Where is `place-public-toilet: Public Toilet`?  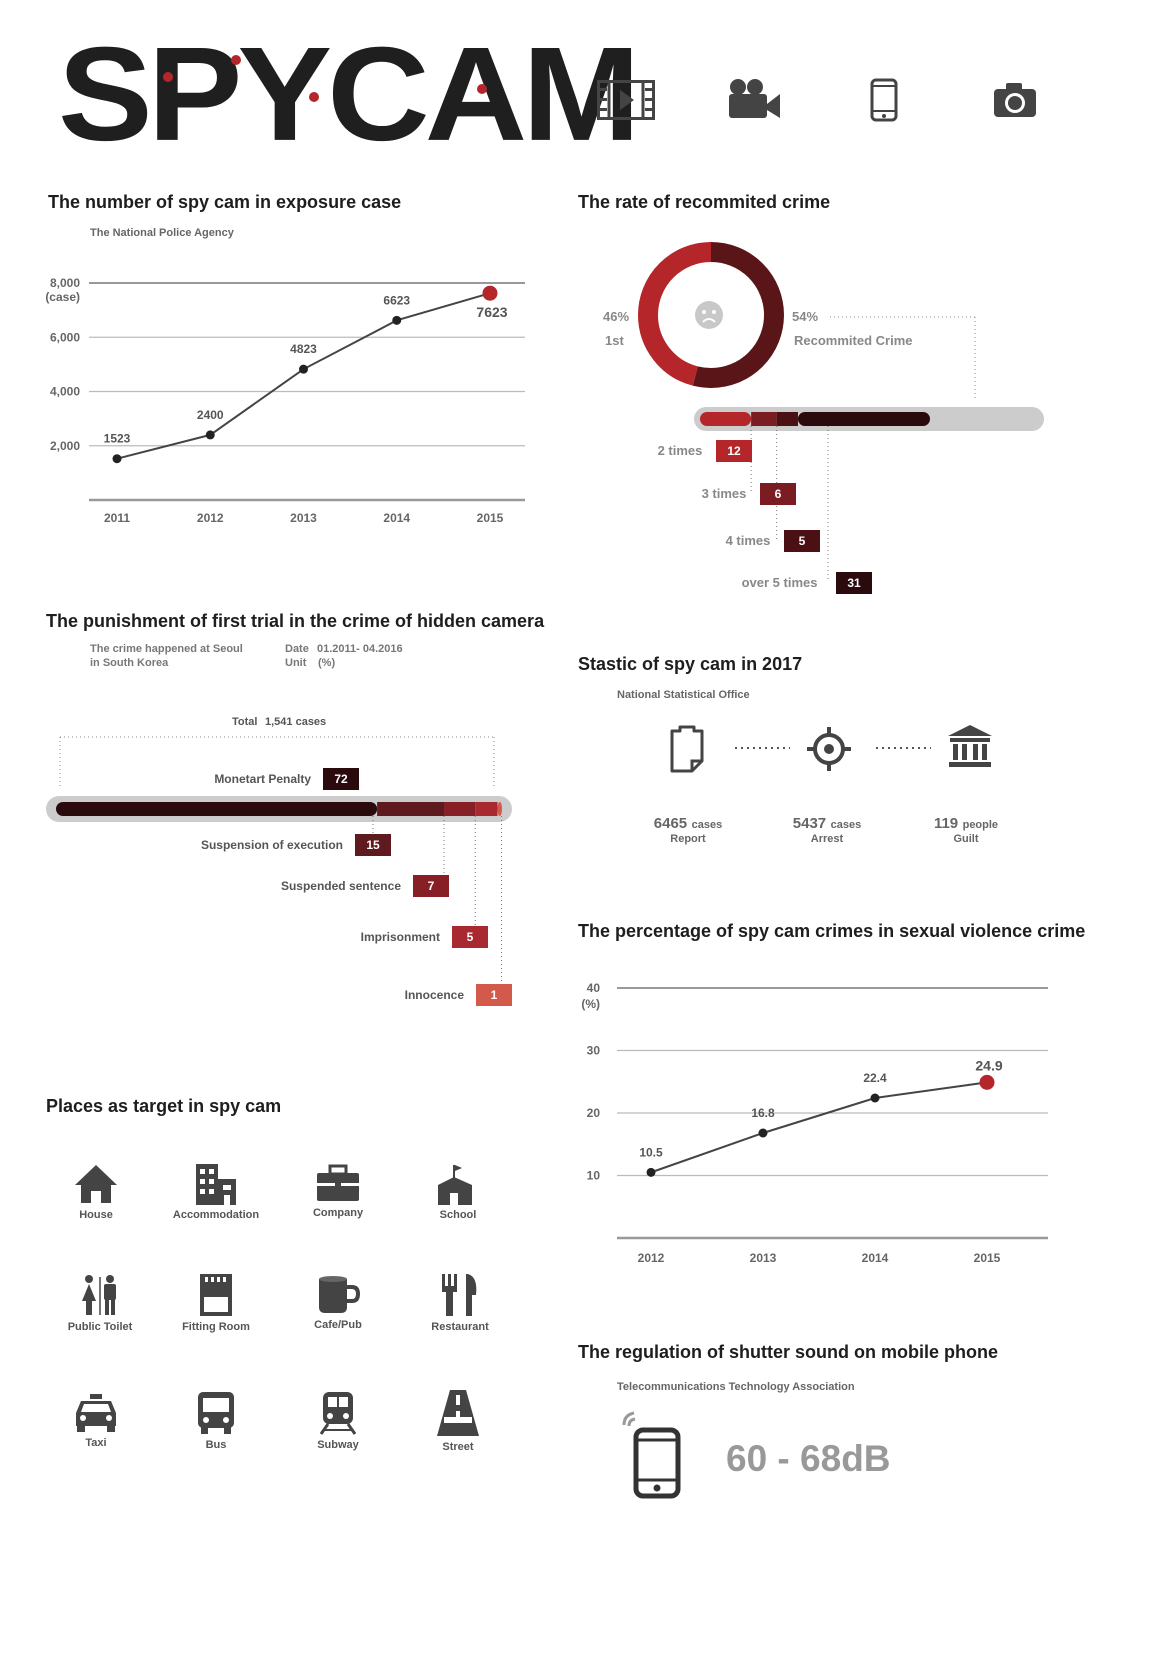 place-public-toilet: Public Toilet is located at coordinates (100, 1304).